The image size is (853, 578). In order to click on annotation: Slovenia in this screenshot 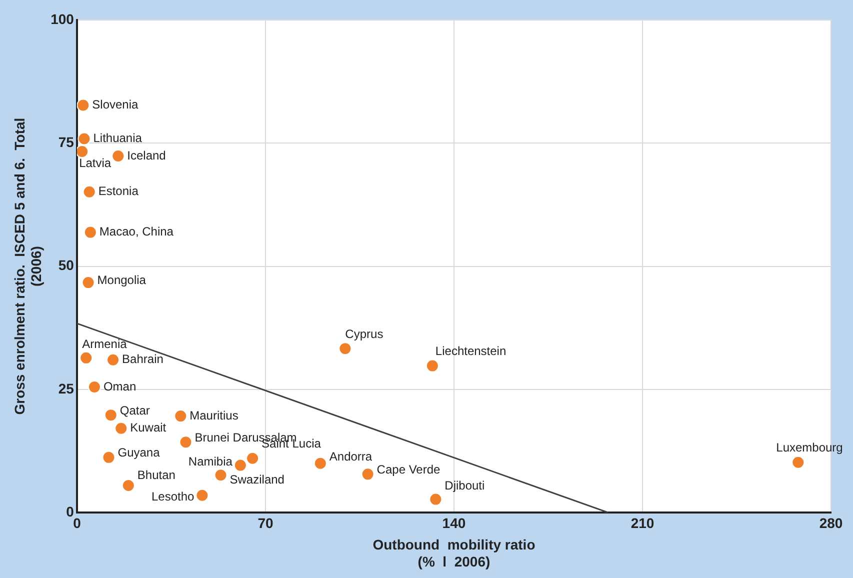, I will do `click(115, 105)`.